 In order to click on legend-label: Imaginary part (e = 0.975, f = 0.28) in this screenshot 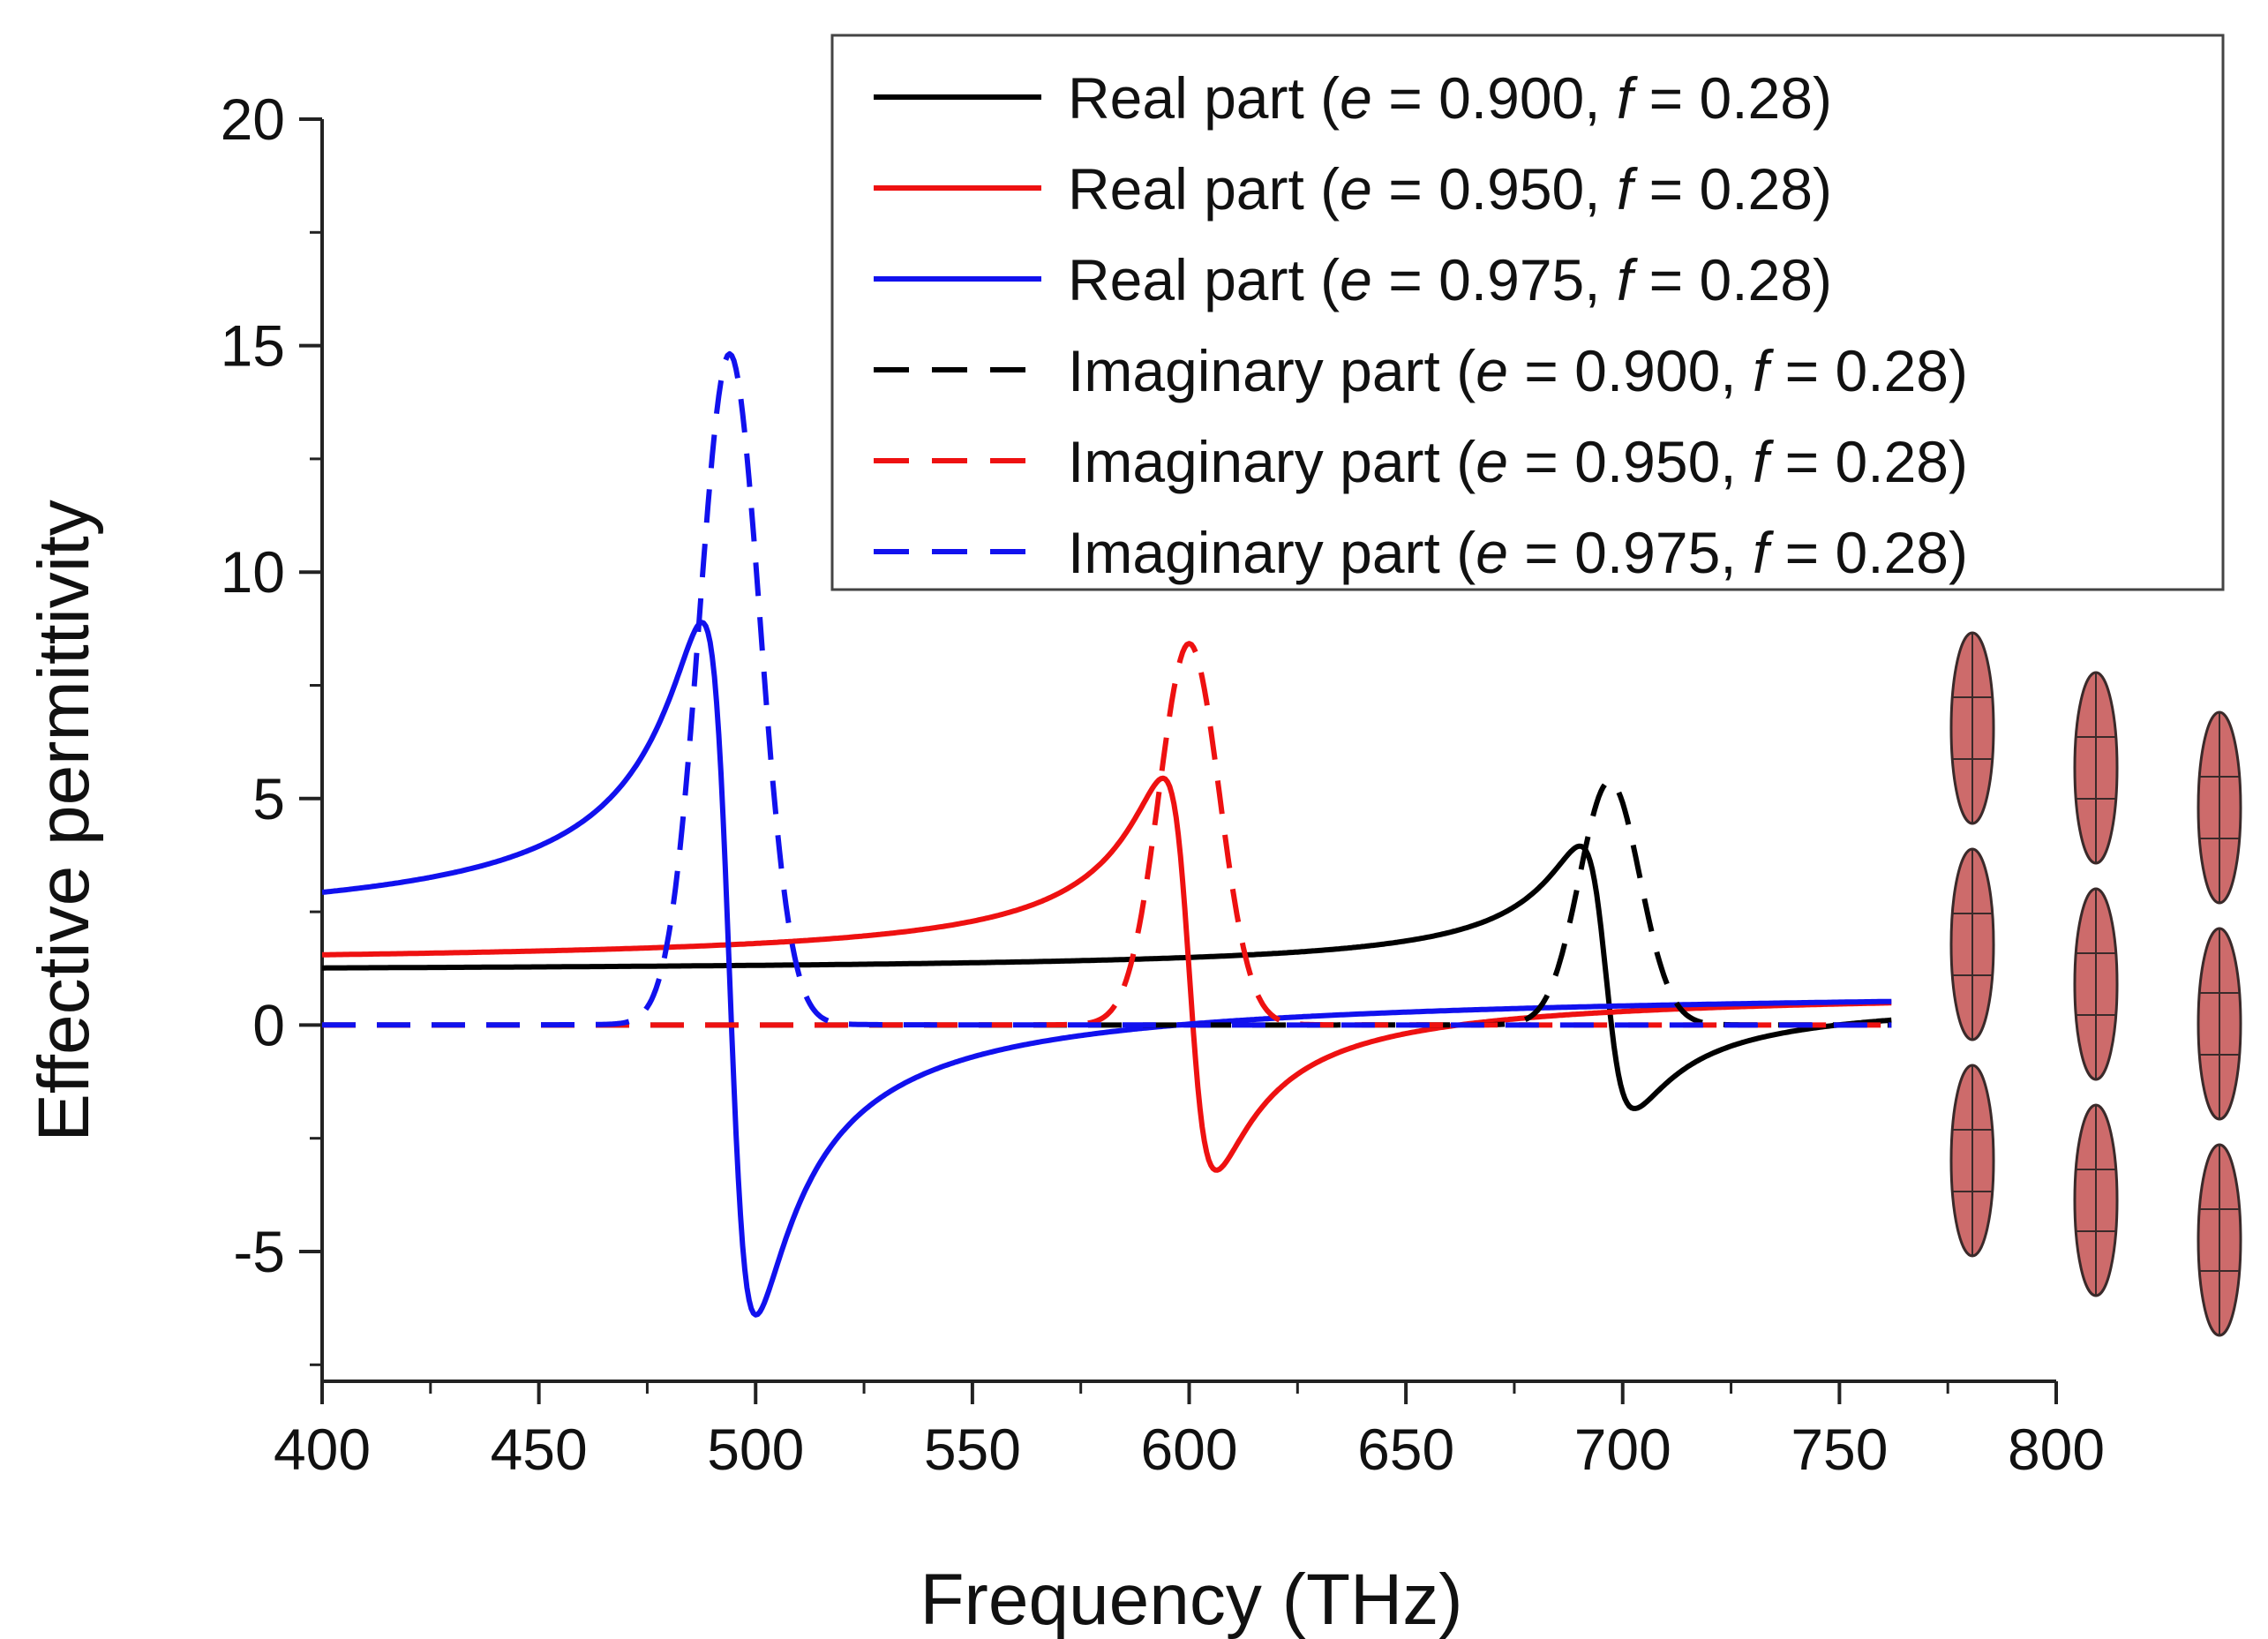, I will do `click(1518, 552)`.